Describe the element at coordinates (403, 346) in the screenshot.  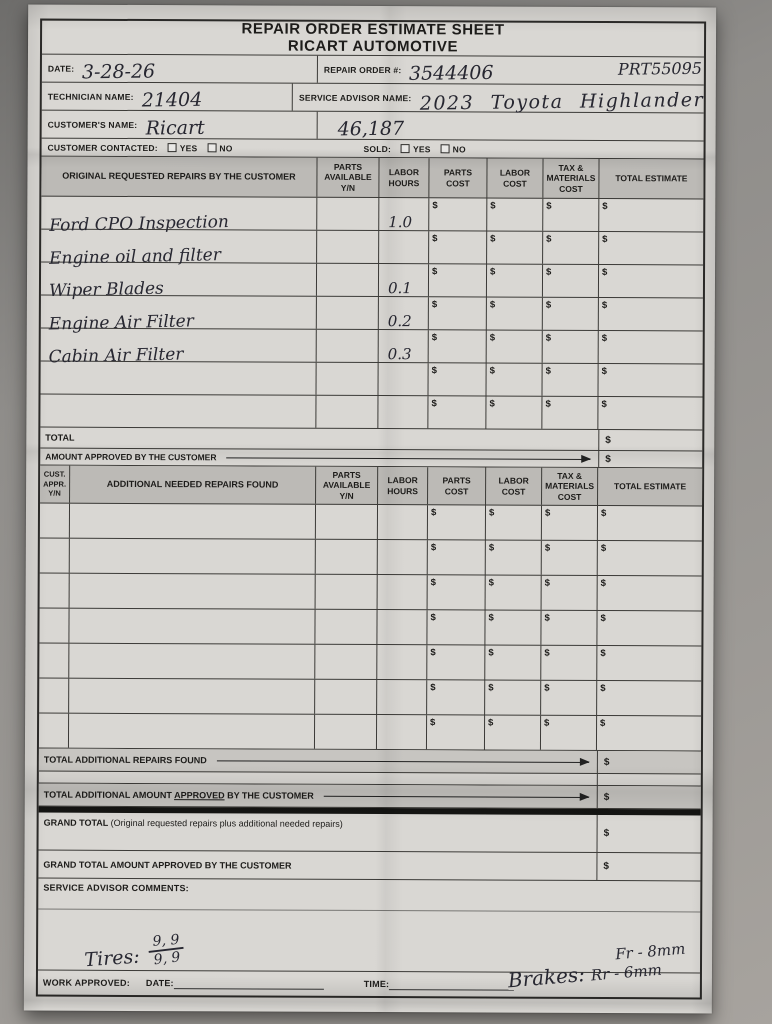
I see `labor-hours-cell: 0.3` at that location.